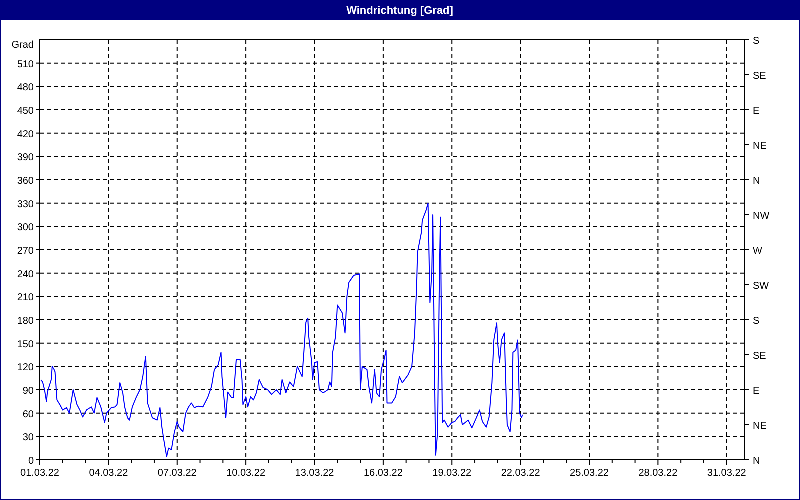 This screenshot has height=500, width=800. Describe the element at coordinates (757, 251) in the screenshot. I see `category-label: W` at that location.